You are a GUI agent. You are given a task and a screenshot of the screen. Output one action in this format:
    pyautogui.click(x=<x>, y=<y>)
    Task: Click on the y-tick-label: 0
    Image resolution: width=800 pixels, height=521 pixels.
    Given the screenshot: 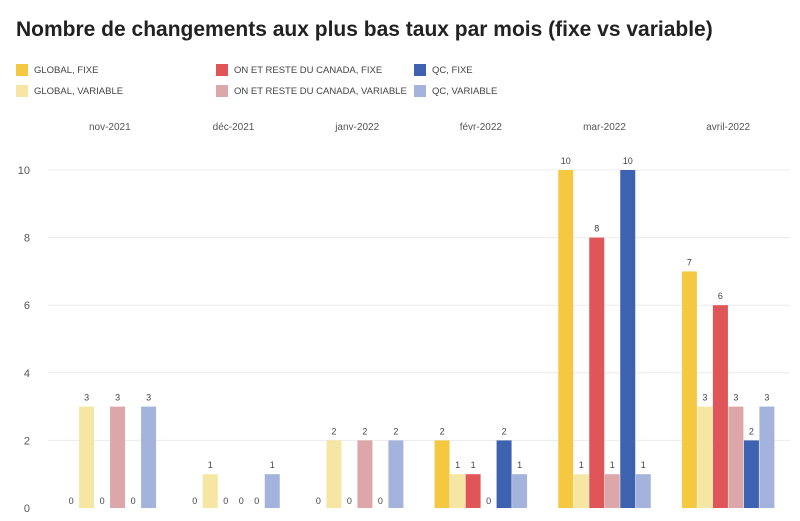 What is the action you would take?
    pyautogui.click(x=27, y=509)
    